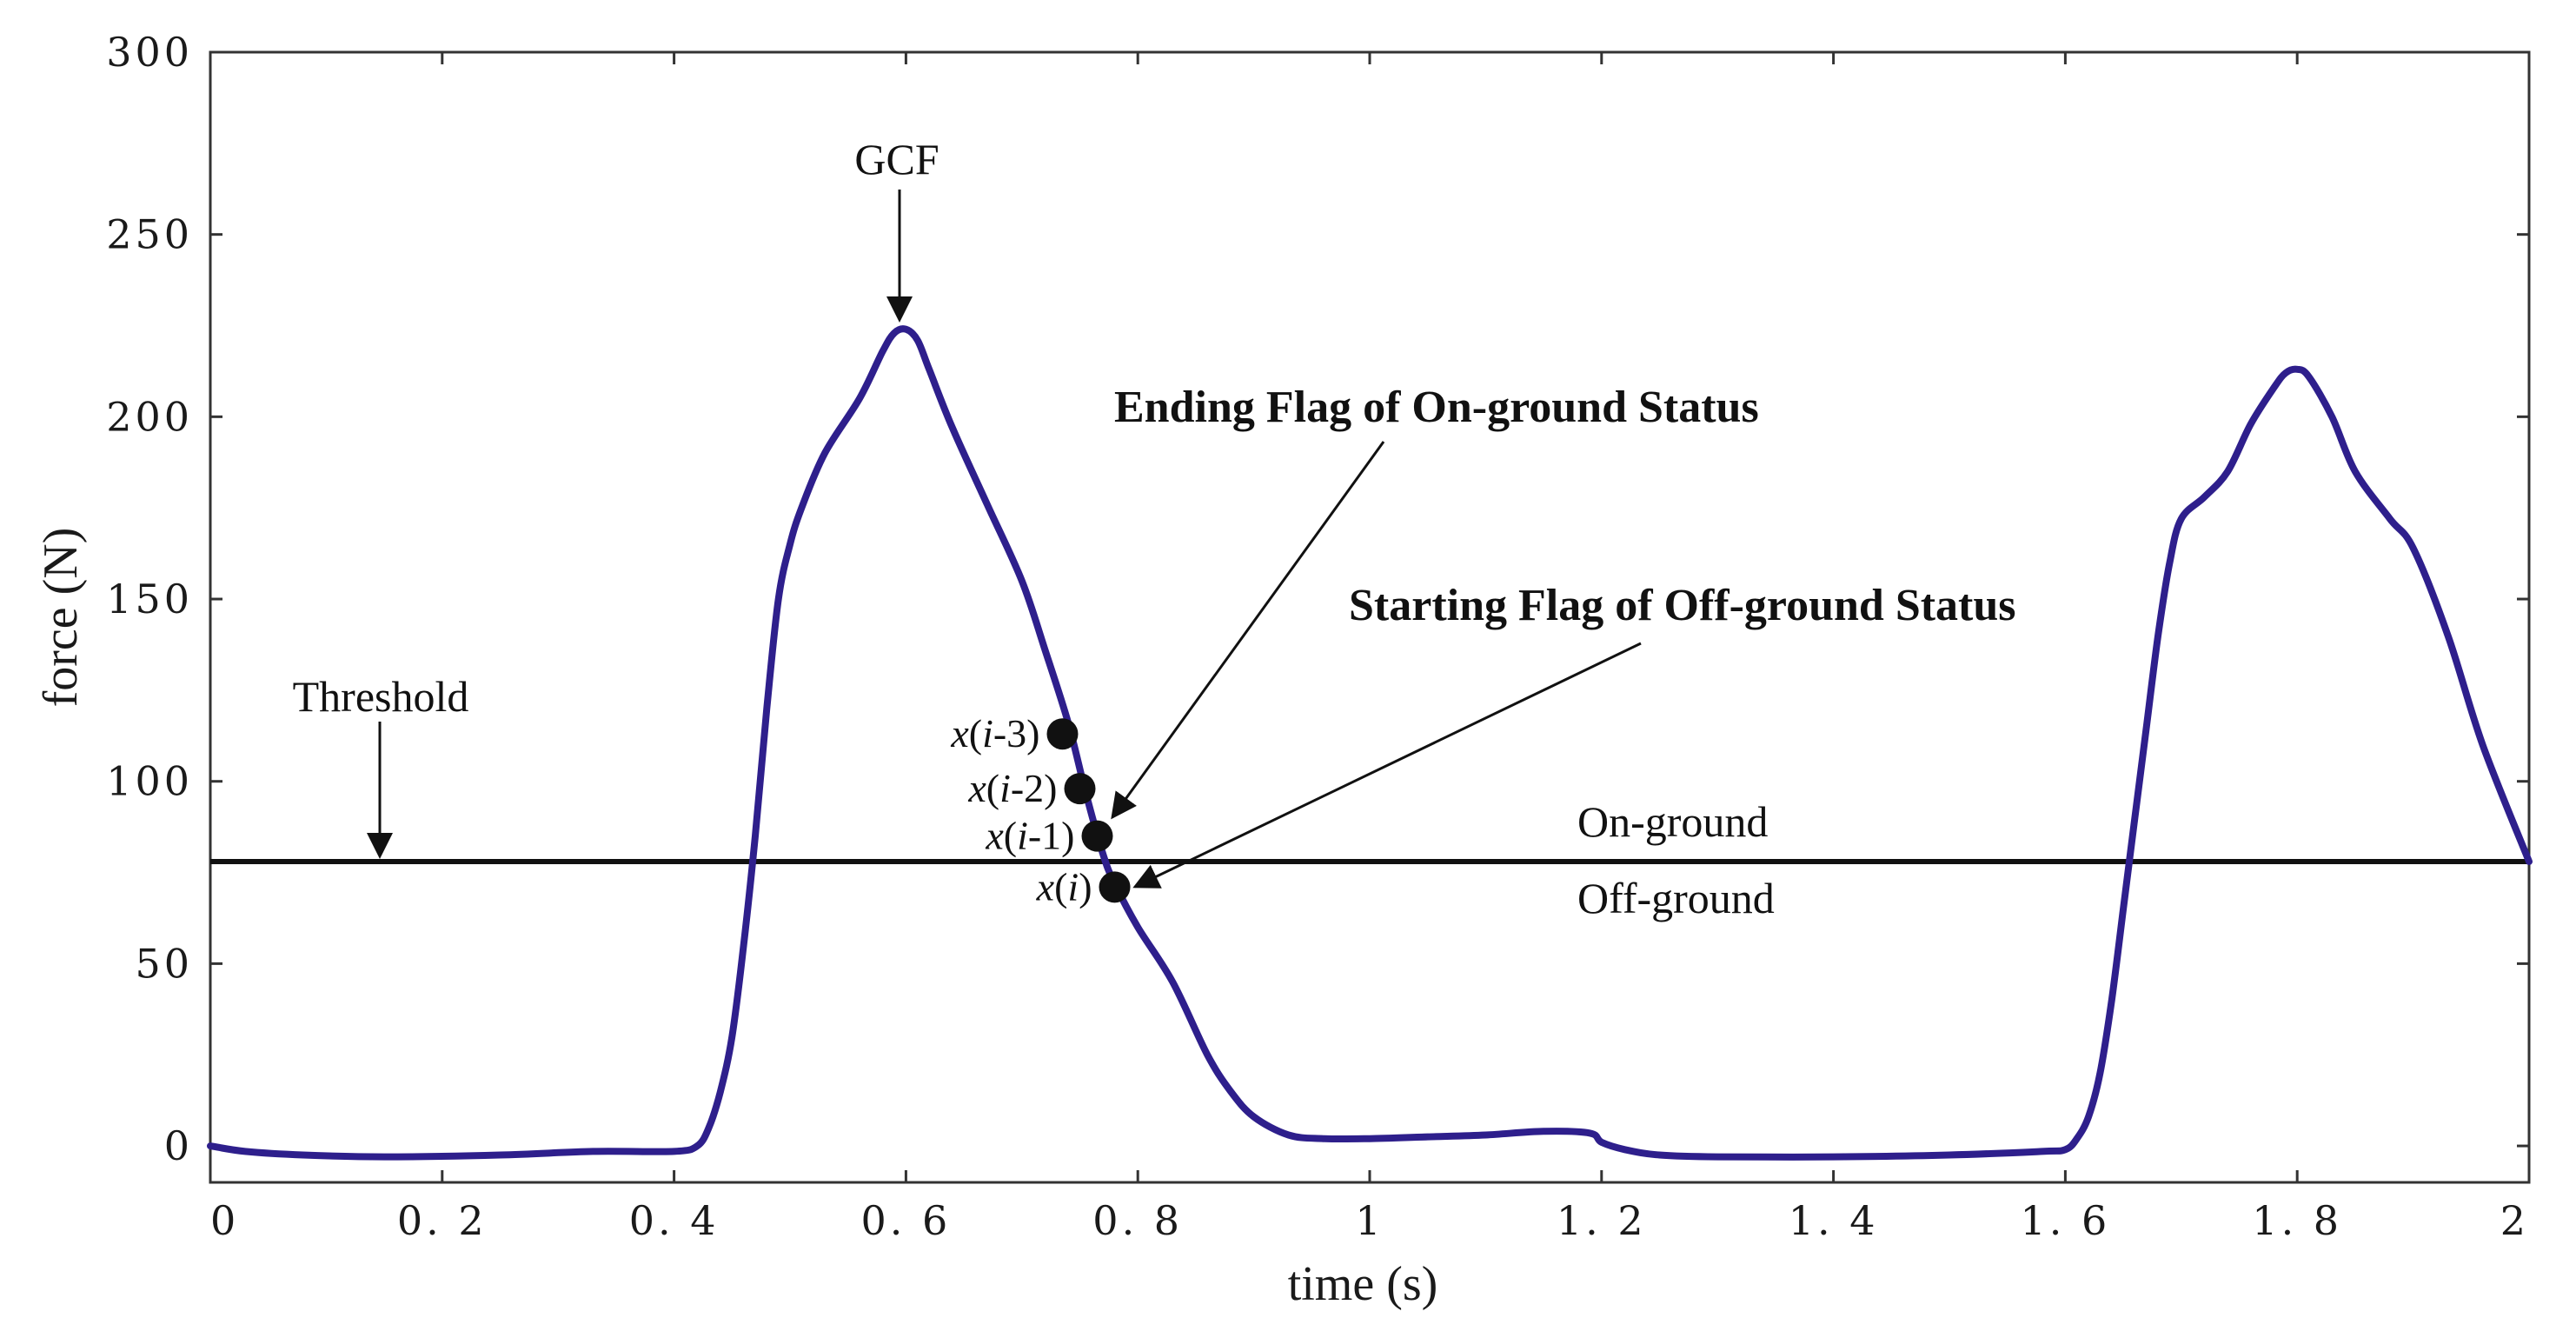 The width and height of the screenshot is (2576, 1338). What do you see at coordinates (2066, 1220) in the screenshot?
I see `x-tick-label: 1. 6` at bounding box center [2066, 1220].